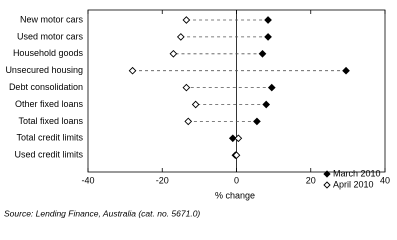  I want to click on x-tick-label: -20, so click(162, 180).